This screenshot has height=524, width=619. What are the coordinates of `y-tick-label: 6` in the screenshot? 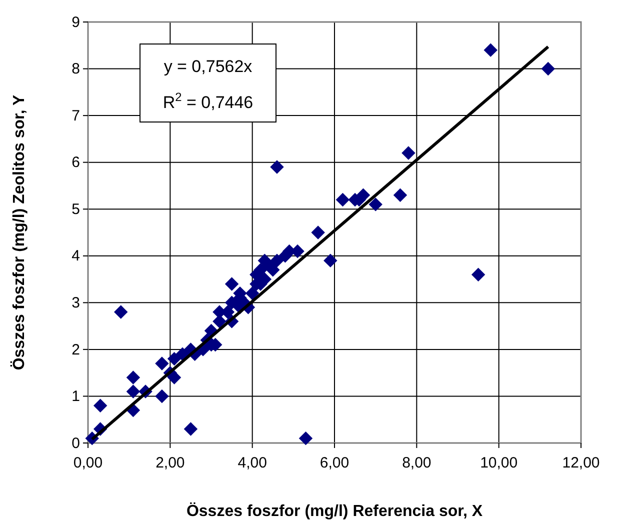 It's located at (76, 163).